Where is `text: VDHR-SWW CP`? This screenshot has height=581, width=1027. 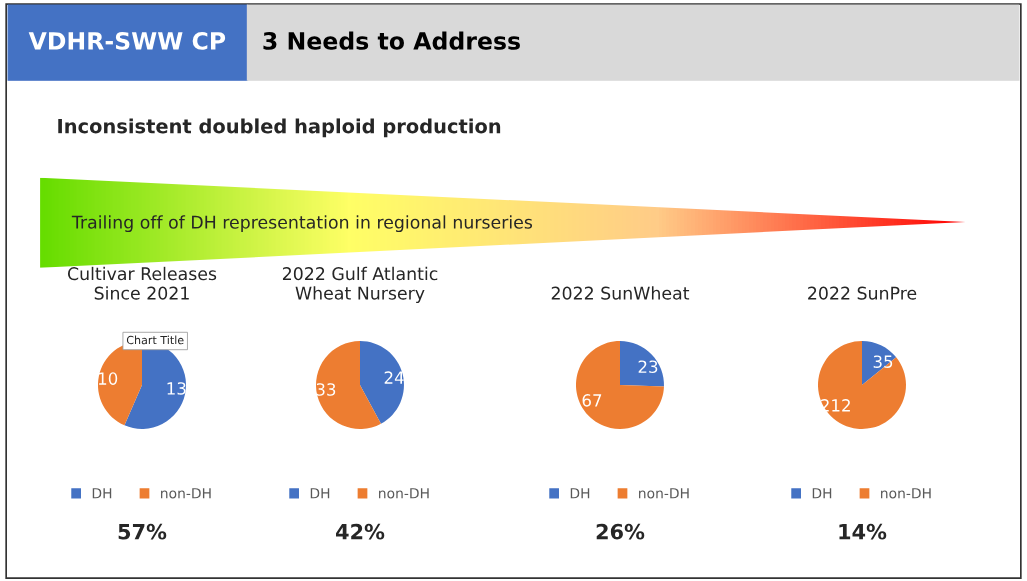 text: VDHR-SWW CP is located at coordinates (127, 40).